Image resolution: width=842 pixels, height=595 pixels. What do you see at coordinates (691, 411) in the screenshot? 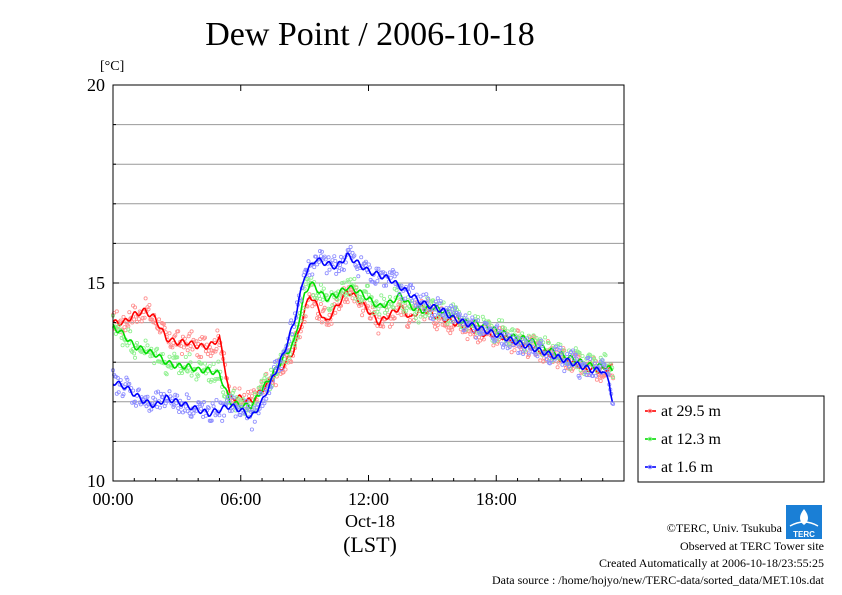
I see `legend-label: at 29.5 m` at bounding box center [691, 411].